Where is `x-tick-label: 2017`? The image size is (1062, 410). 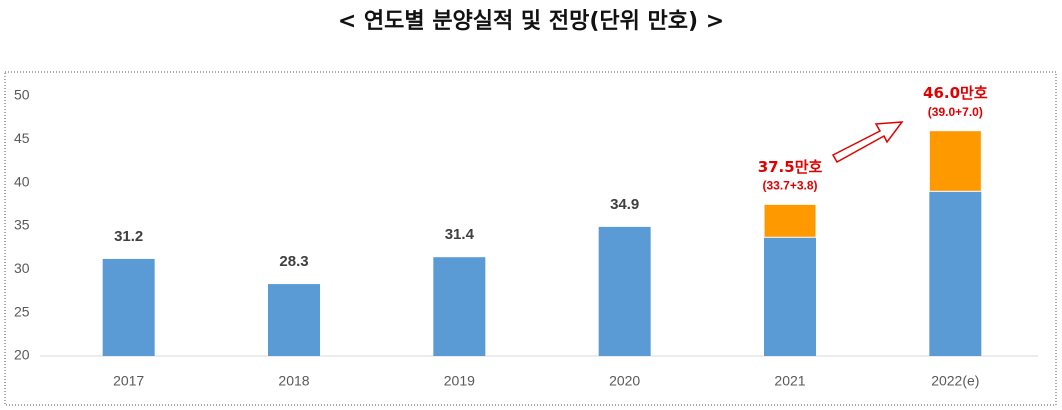
x-tick-label: 2017 is located at coordinates (128, 381).